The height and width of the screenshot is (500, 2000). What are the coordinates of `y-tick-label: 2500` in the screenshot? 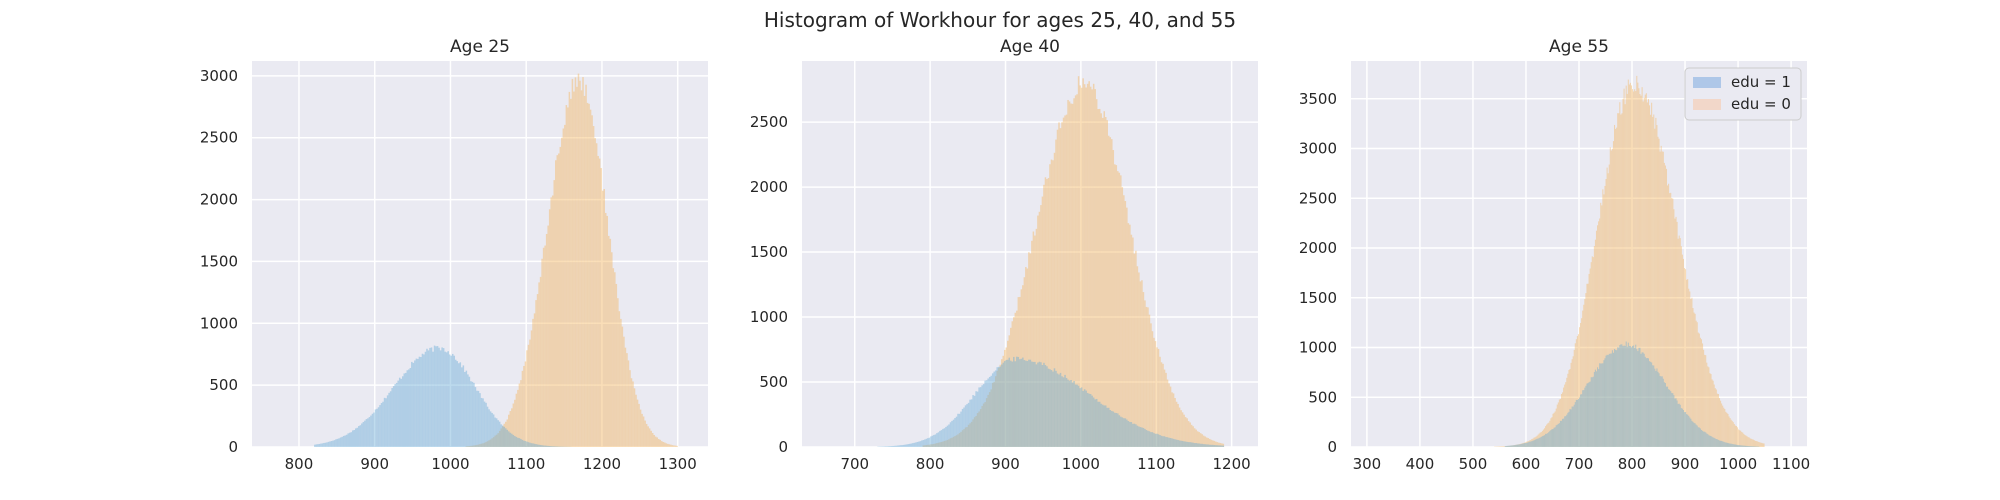 It's located at (219, 138).